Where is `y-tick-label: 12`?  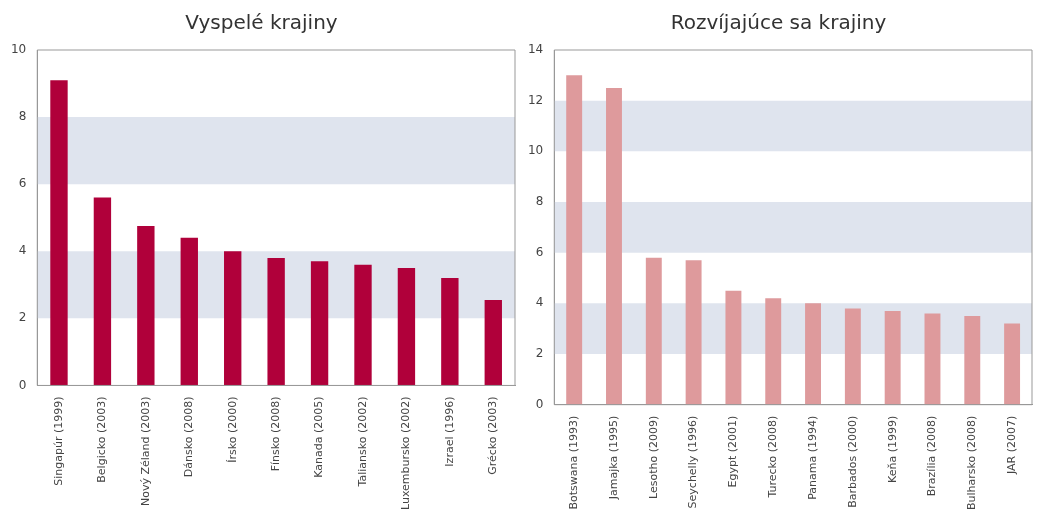 y-tick-label: 12 is located at coordinates (535, 99).